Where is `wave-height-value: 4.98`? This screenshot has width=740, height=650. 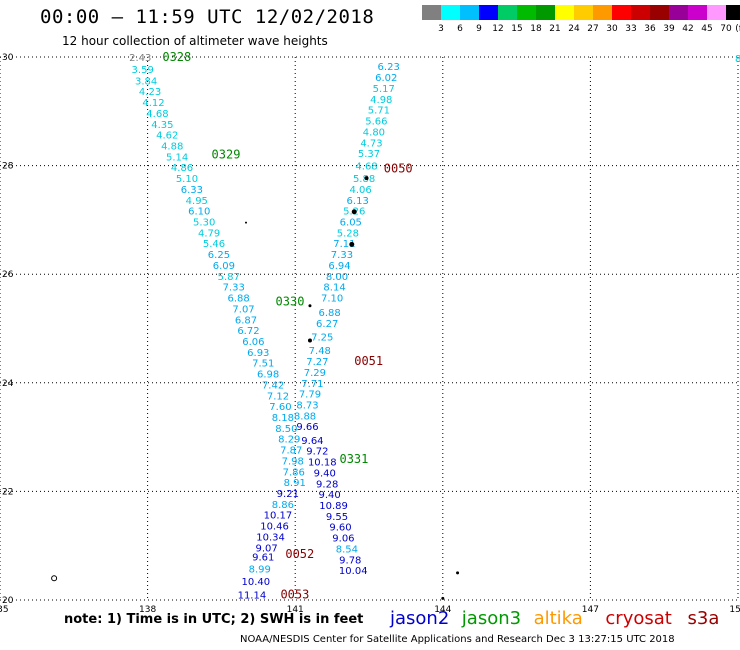
wave-height-value: 4.98 is located at coordinates (381, 100).